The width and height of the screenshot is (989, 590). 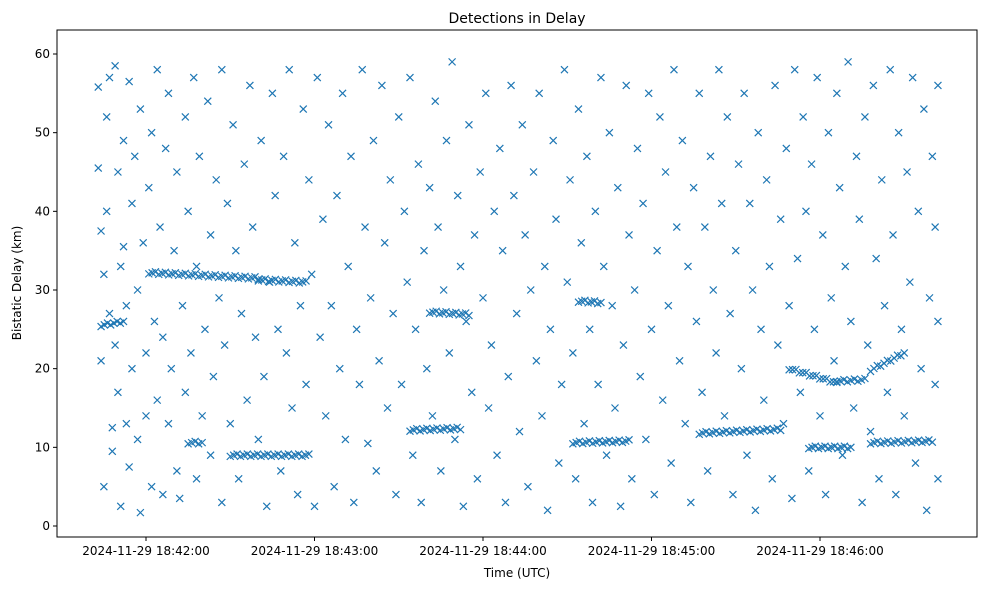 What do you see at coordinates (42, 54) in the screenshot?
I see `y-tick-label: 60` at bounding box center [42, 54].